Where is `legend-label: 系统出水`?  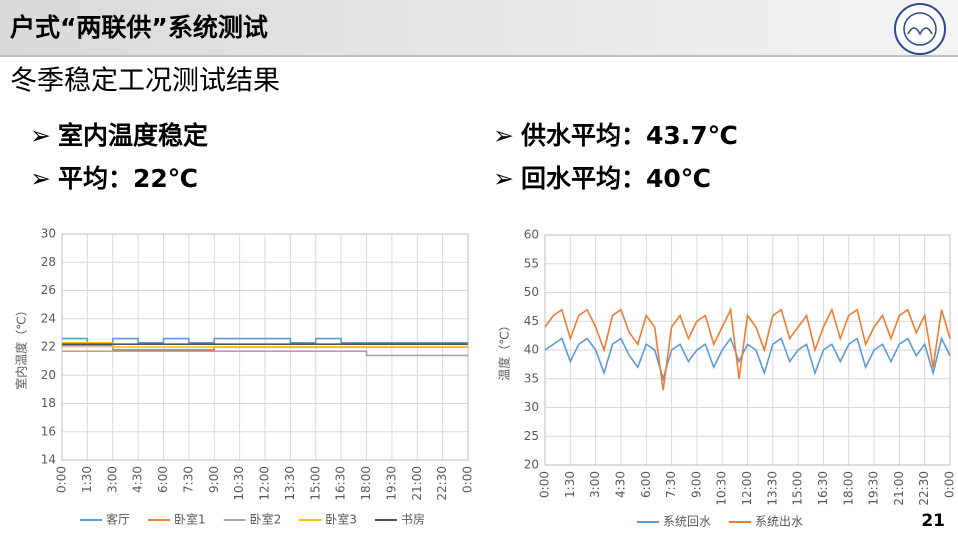
legend-label: 系统出水 is located at coordinates (779, 522).